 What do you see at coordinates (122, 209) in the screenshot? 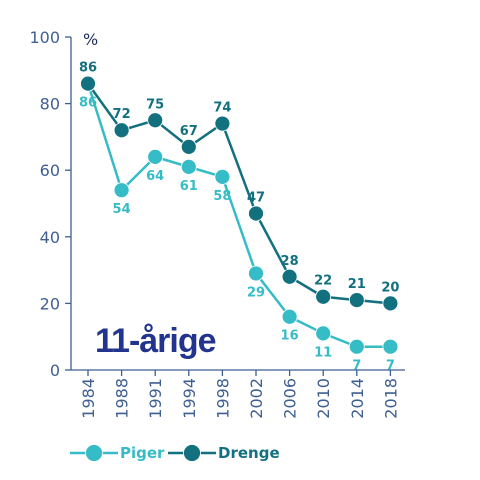
I see `data-label-piger: 54` at bounding box center [122, 209].